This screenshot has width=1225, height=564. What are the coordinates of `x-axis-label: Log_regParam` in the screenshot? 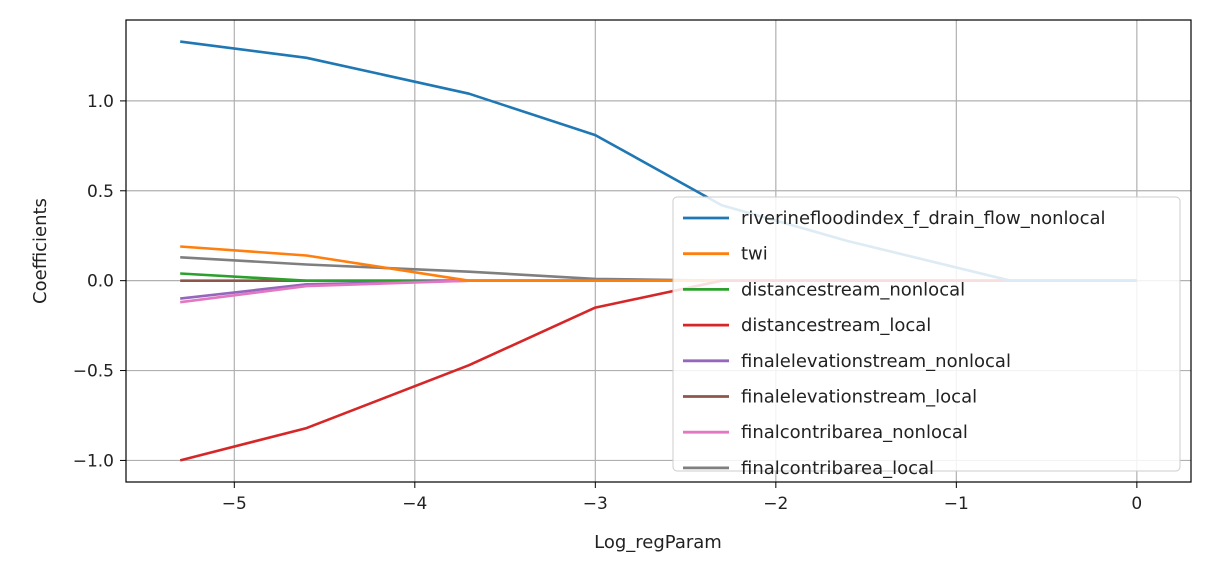 It's located at (658, 542).